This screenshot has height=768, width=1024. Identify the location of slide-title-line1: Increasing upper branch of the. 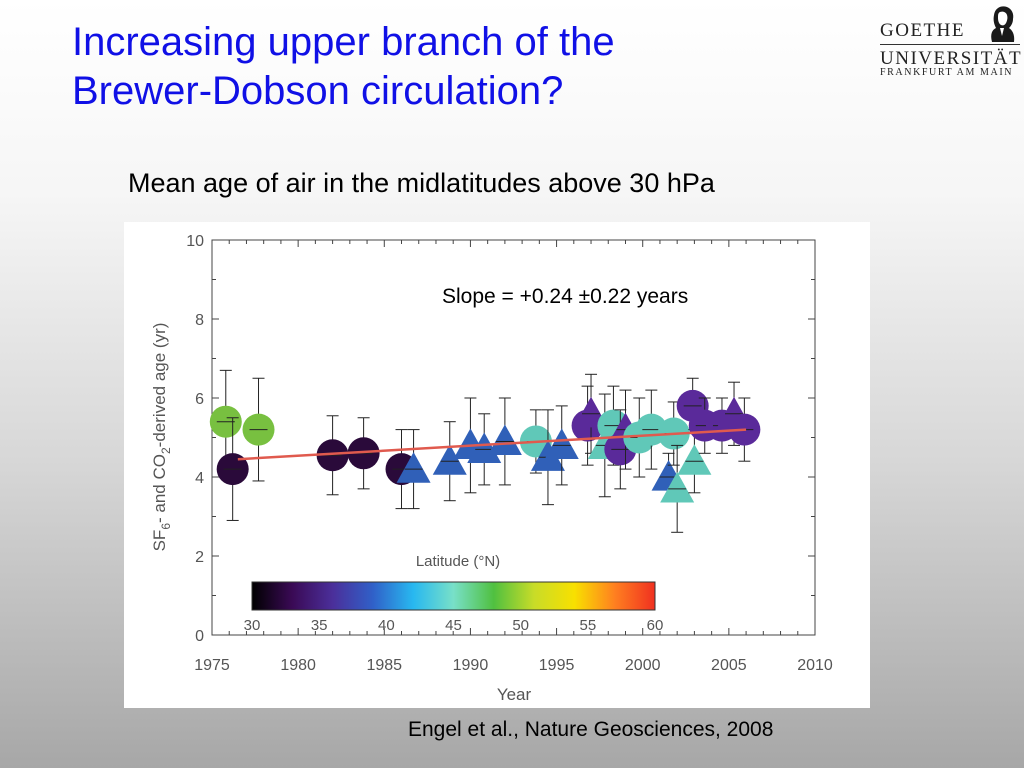
(343, 42).